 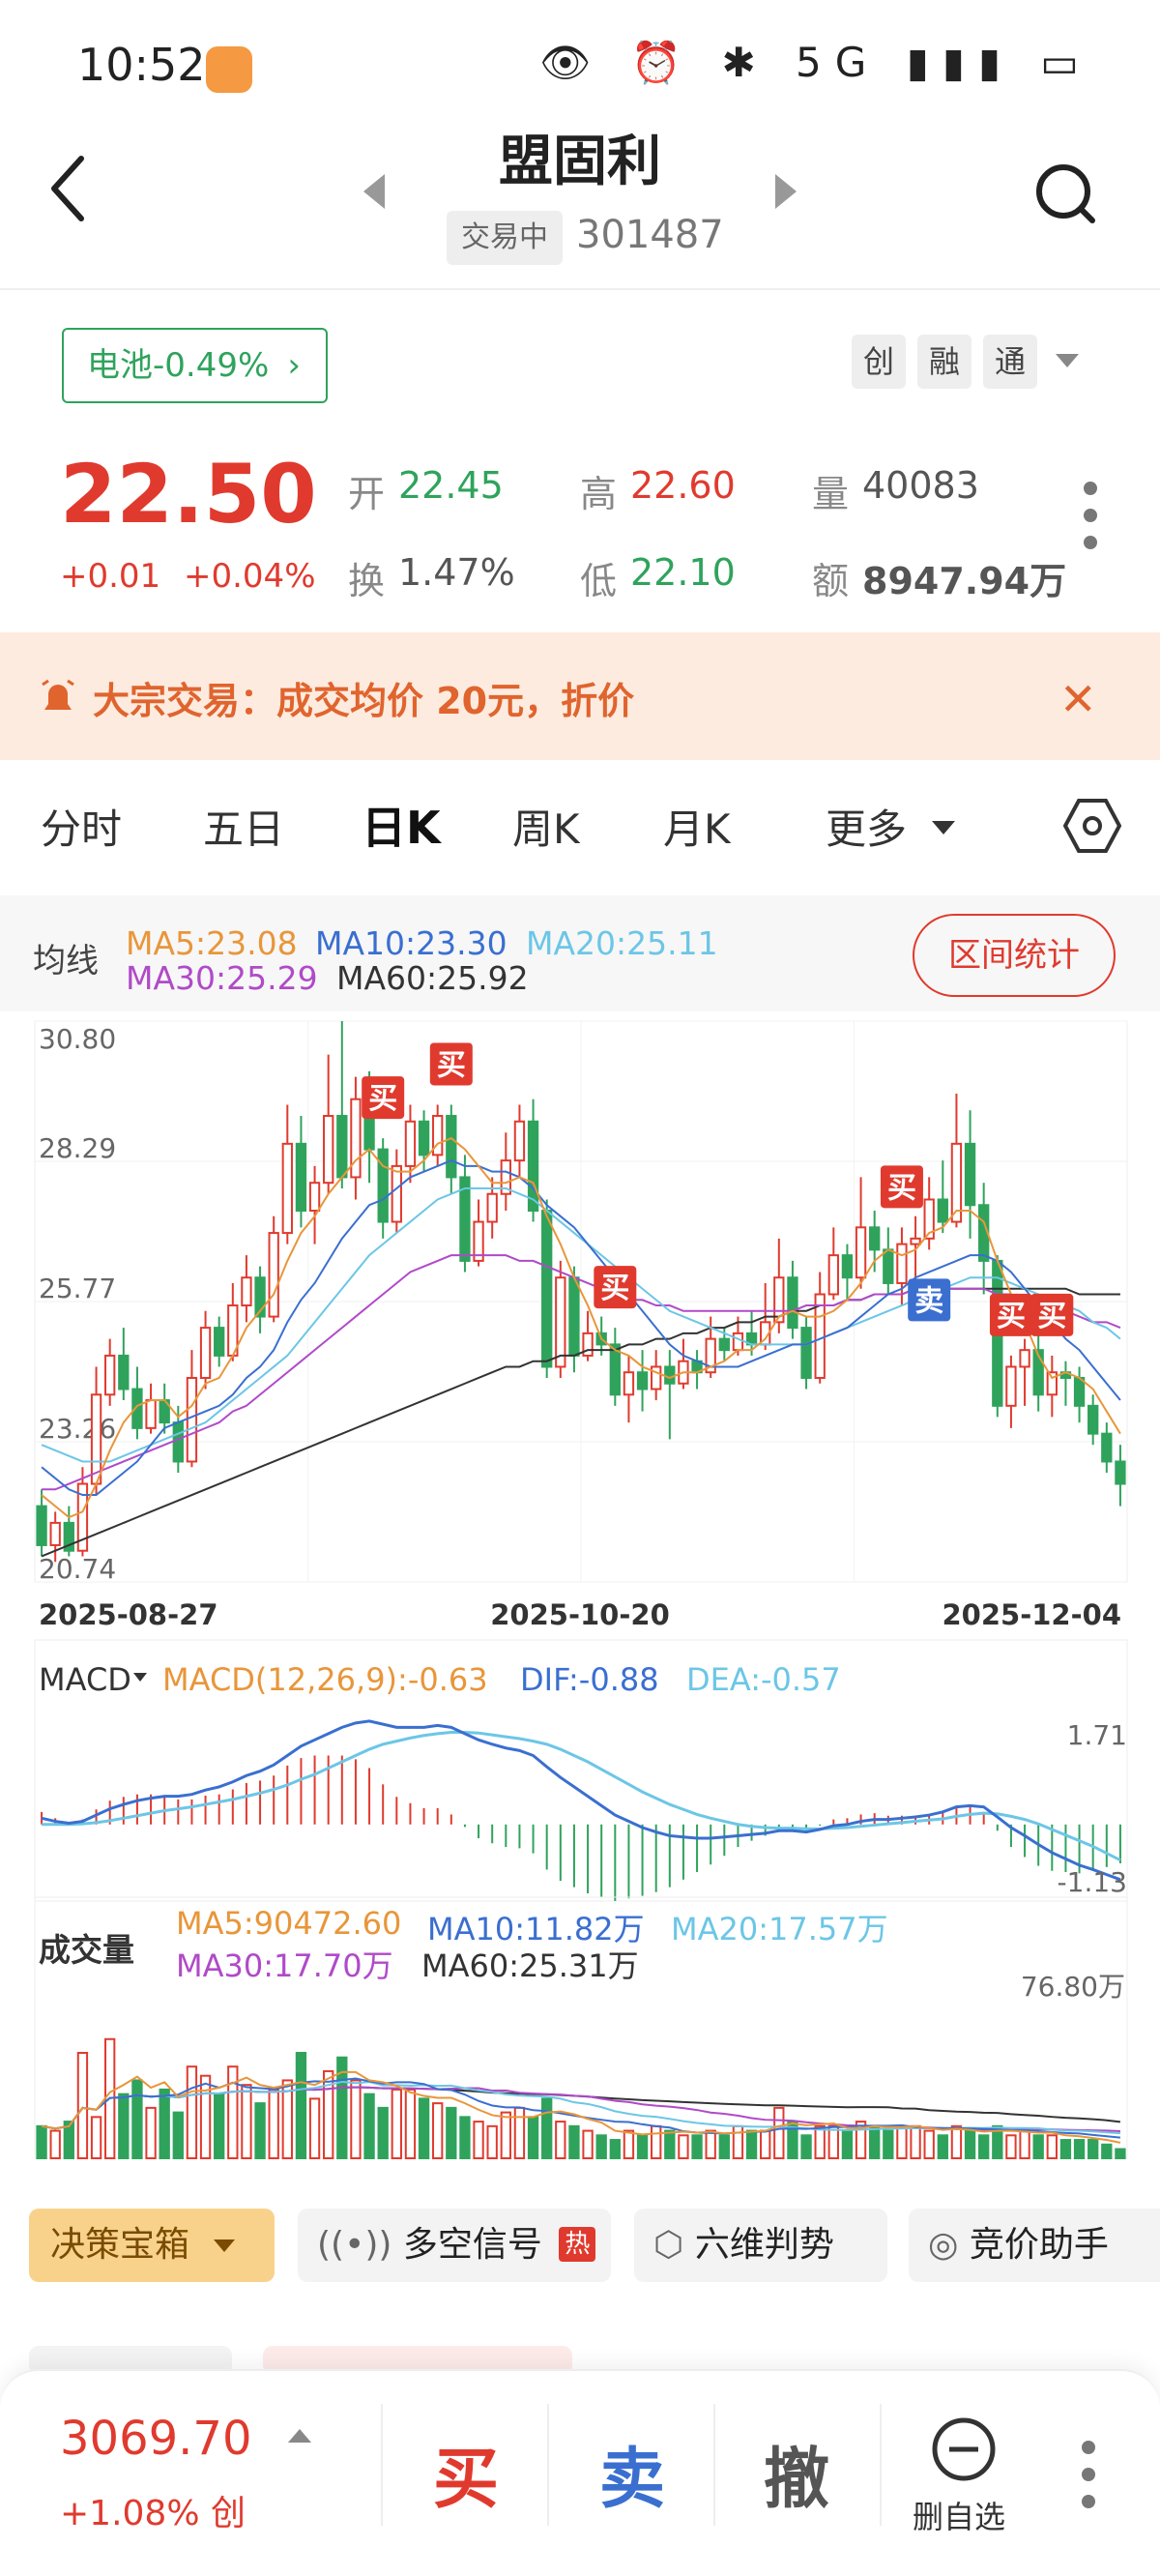 What do you see at coordinates (580, 696) in the screenshot?
I see `block-trade-banner` at bounding box center [580, 696].